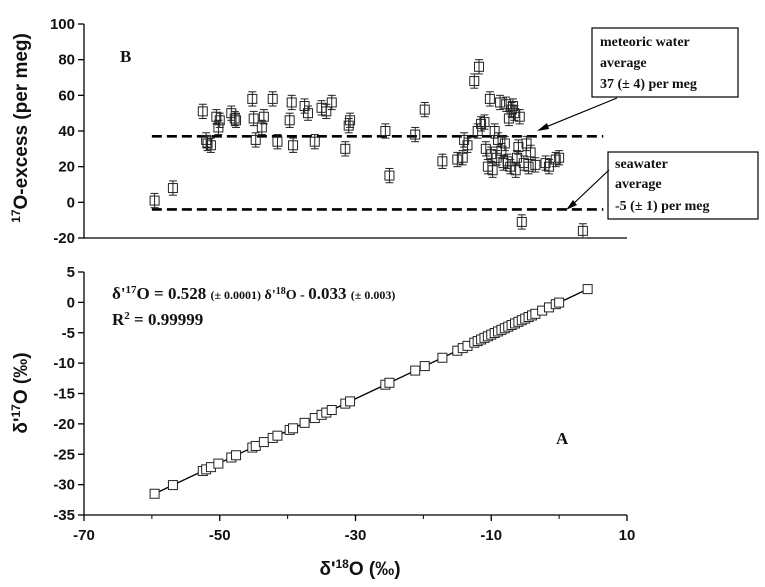 The image size is (765, 587). Describe the element at coordinates (645, 42) in the screenshot. I see `meteoric-water-line-1: meteoric water` at that location.